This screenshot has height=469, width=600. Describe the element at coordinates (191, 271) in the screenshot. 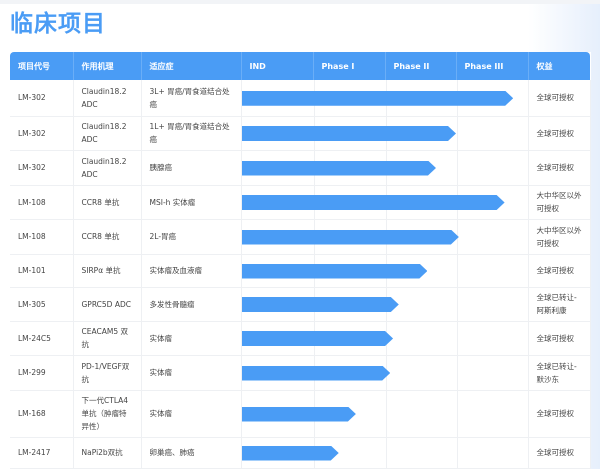

I see `indication: 实体瘤及血液瘤` at that location.